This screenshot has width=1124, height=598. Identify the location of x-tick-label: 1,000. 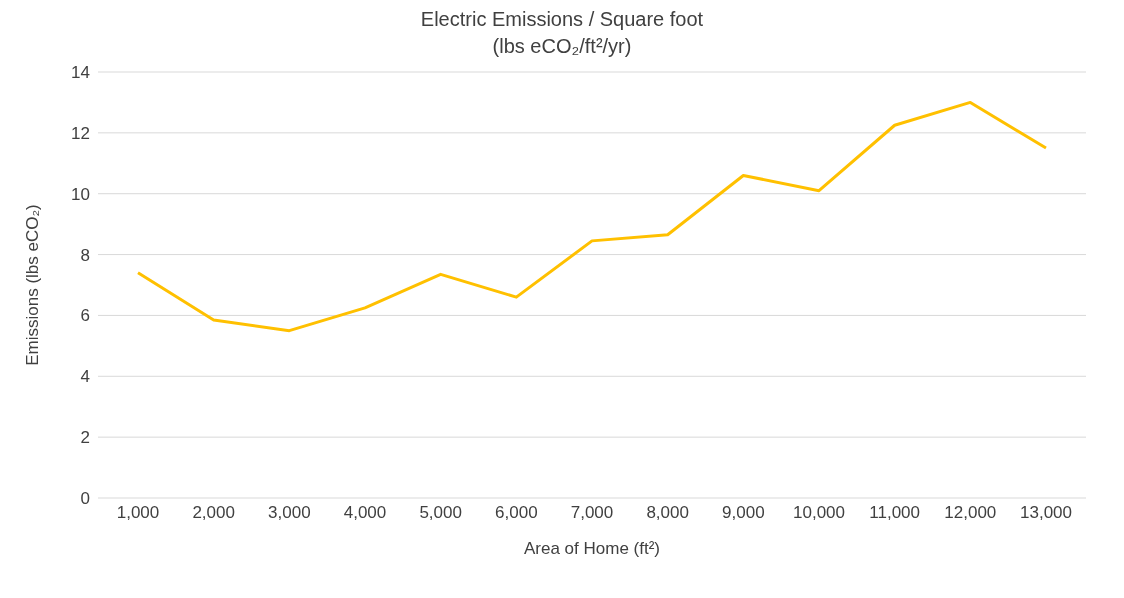
(138, 513).